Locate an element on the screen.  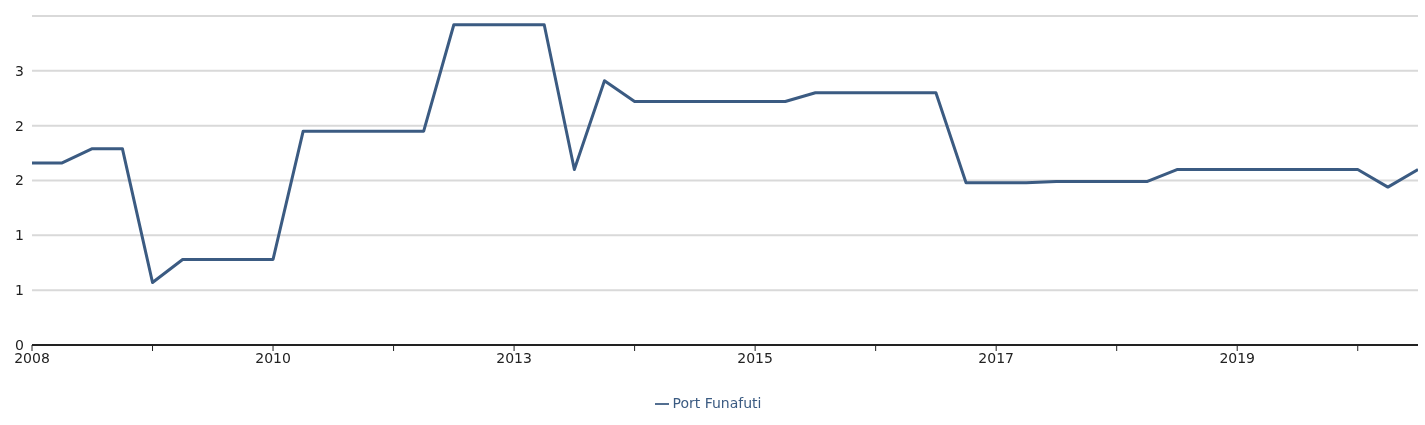
x-tick-label: 2015 is located at coordinates (755, 357).